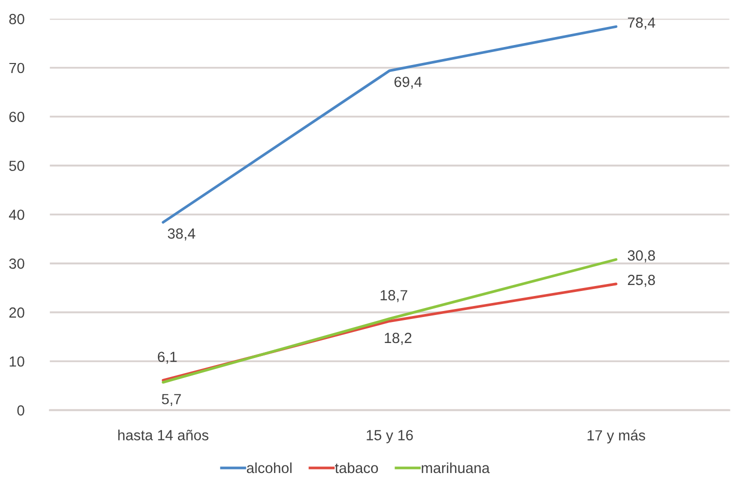  I want to click on data-label: 5,7, so click(171, 400).